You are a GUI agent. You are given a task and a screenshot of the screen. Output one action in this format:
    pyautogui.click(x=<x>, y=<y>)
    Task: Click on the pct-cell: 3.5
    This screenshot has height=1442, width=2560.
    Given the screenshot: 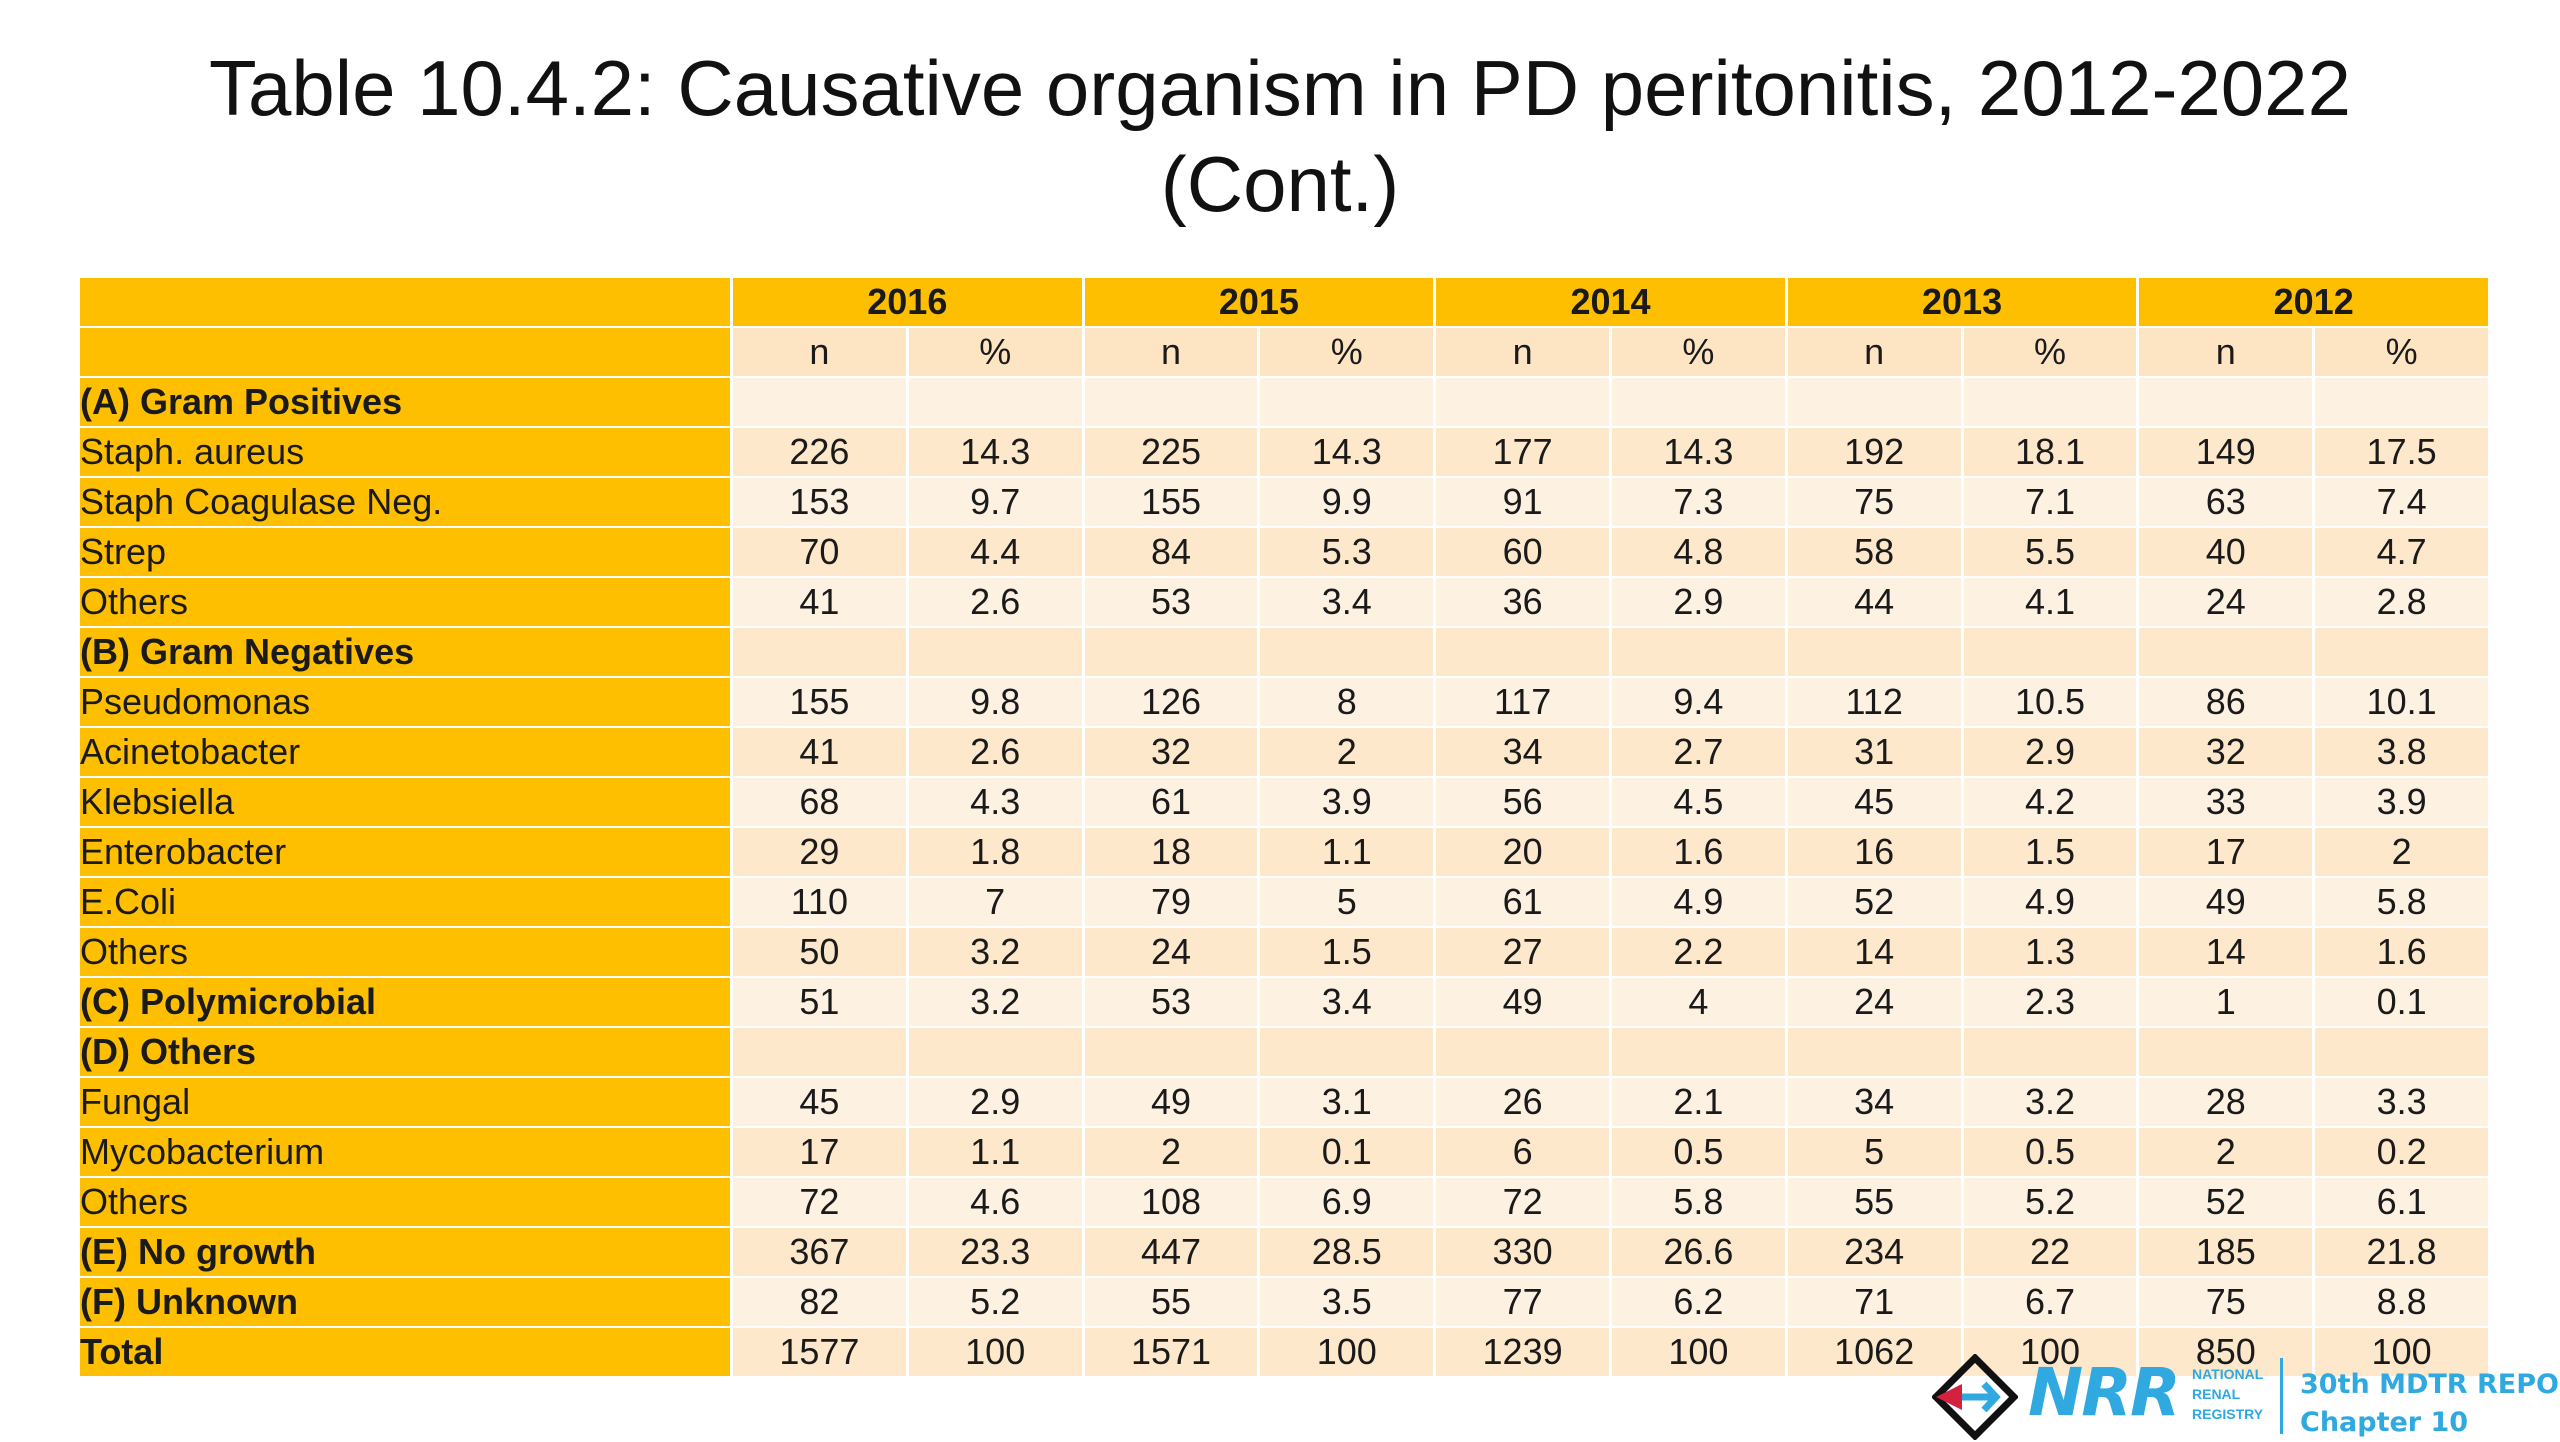 What is the action you would take?
    pyautogui.click(x=1347, y=1303)
    